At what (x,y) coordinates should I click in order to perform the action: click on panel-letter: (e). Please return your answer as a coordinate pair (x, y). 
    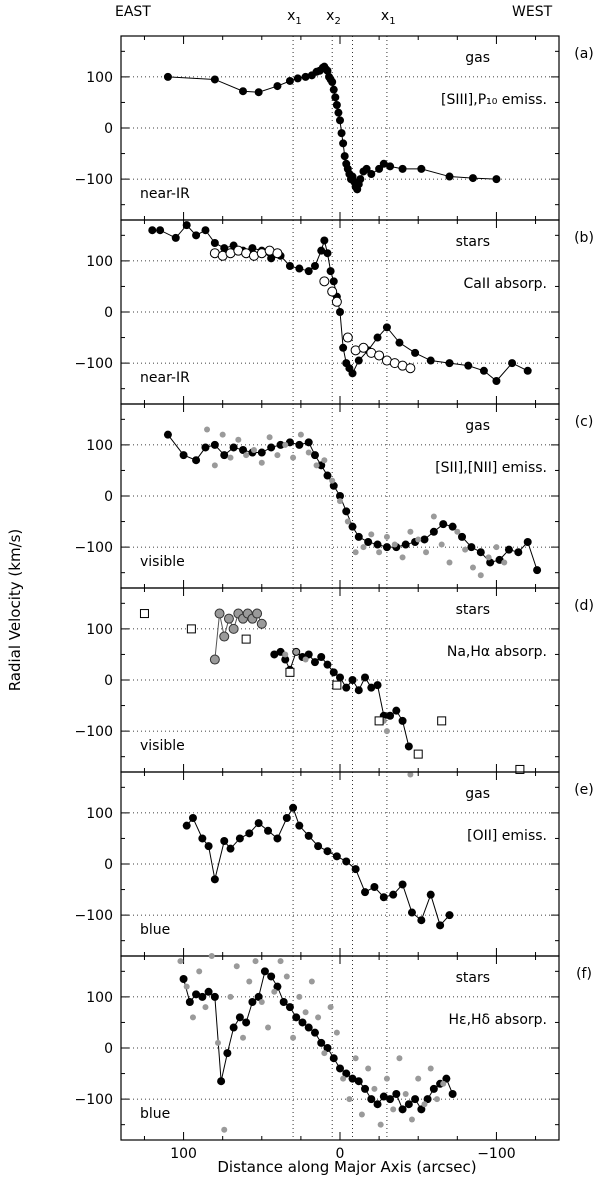
    Looking at the image, I should click on (584, 790).